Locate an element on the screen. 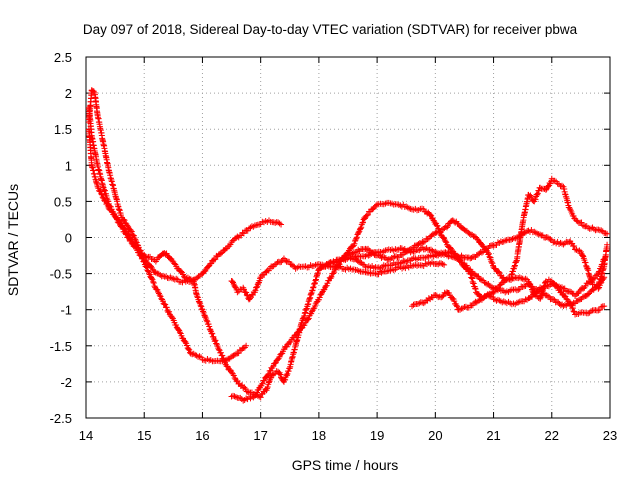 The height and width of the screenshot is (480, 640). y-tick-label: -2 is located at coordinates (66, 382).